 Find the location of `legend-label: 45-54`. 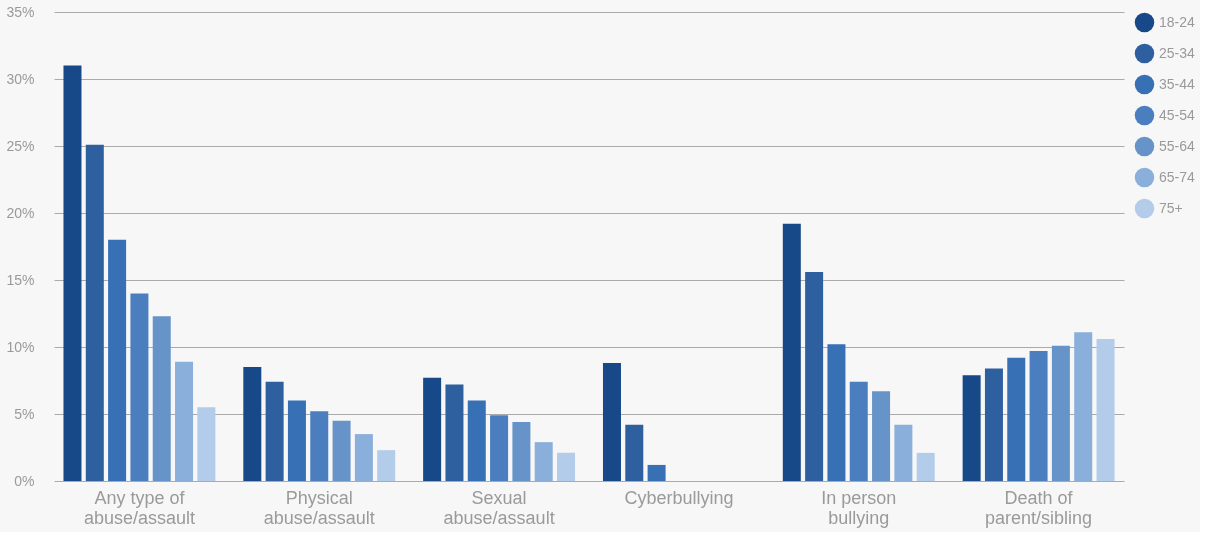

legend-label: 45-54 is located at coordinates (1177, 114).